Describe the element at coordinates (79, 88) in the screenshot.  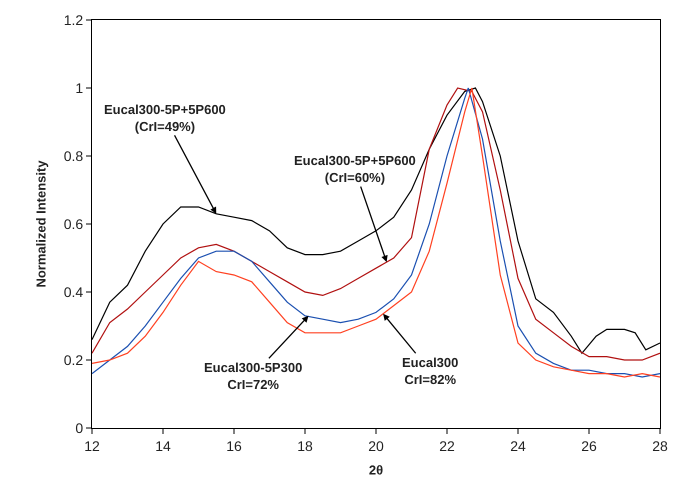
I see `y-tick-label: 1` at that location.